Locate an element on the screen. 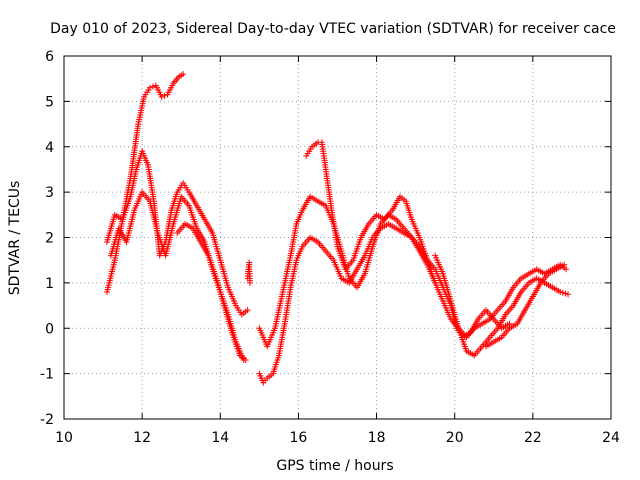 This screenshot has height=480, width=640. x-tick-label: 20 is located at coordinates (455, 438).